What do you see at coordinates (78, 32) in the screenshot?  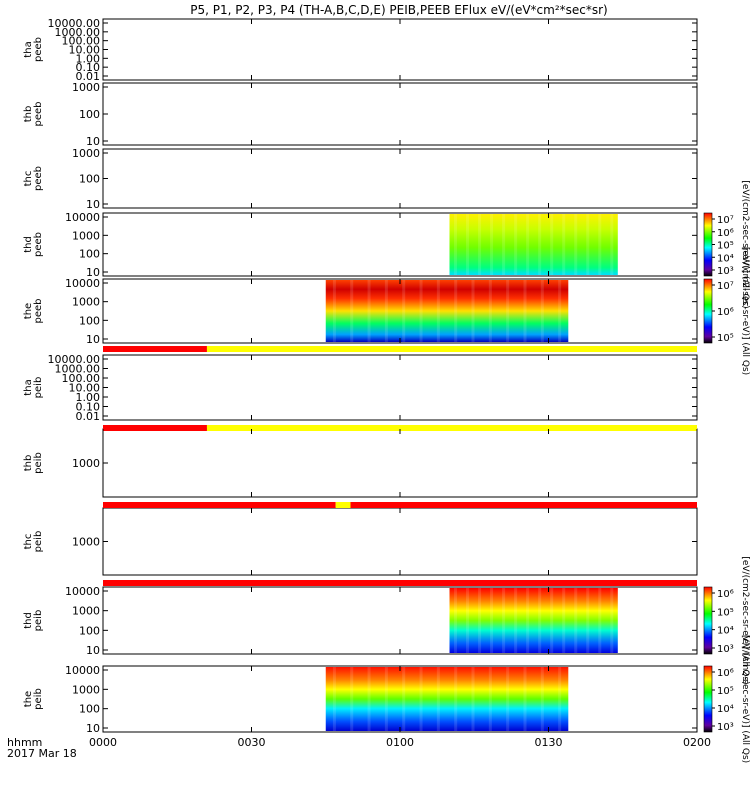 I see `y-tick-label: 1000.00` at bounding box center [78, 32].